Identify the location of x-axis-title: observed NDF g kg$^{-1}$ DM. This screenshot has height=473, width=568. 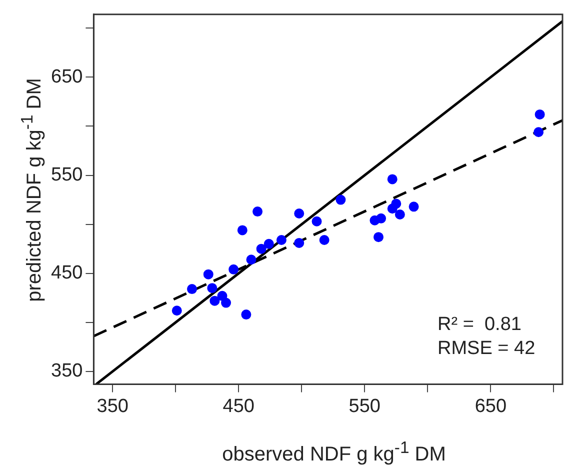
(334, 452).